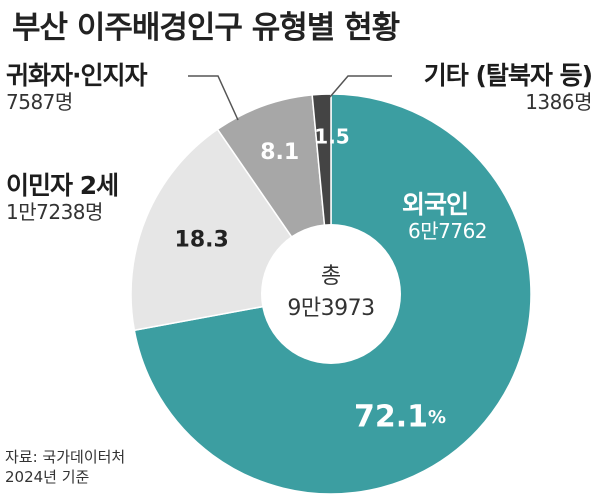  I want to click on legend-foreigner-name: 외국인, so click(435, 204).